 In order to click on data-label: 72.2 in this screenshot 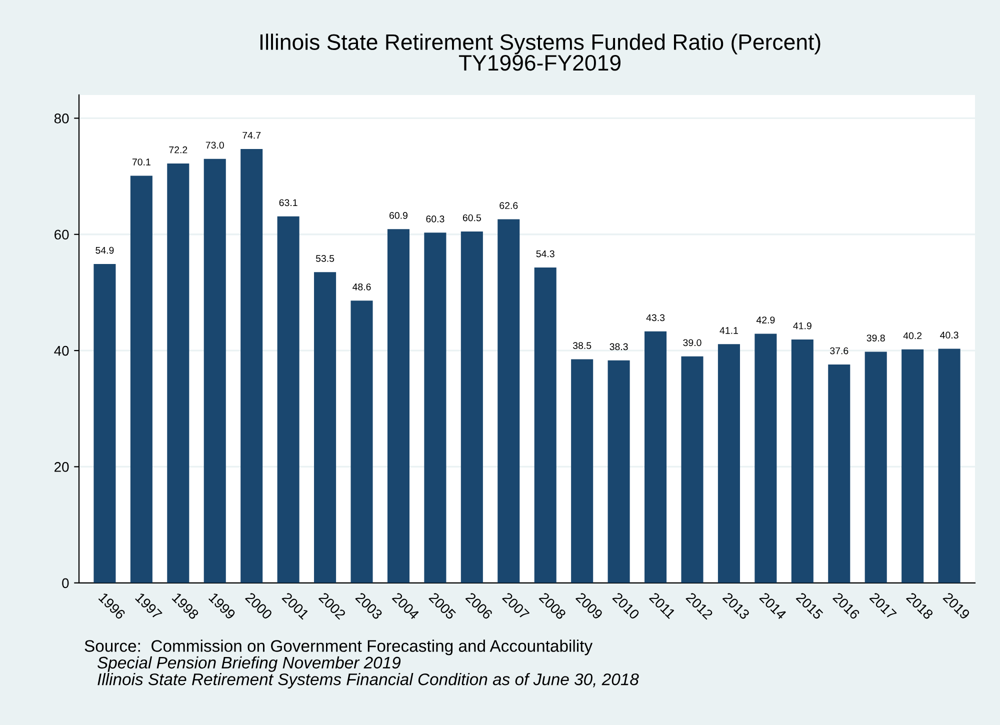, I will do `click(178, 150)`.